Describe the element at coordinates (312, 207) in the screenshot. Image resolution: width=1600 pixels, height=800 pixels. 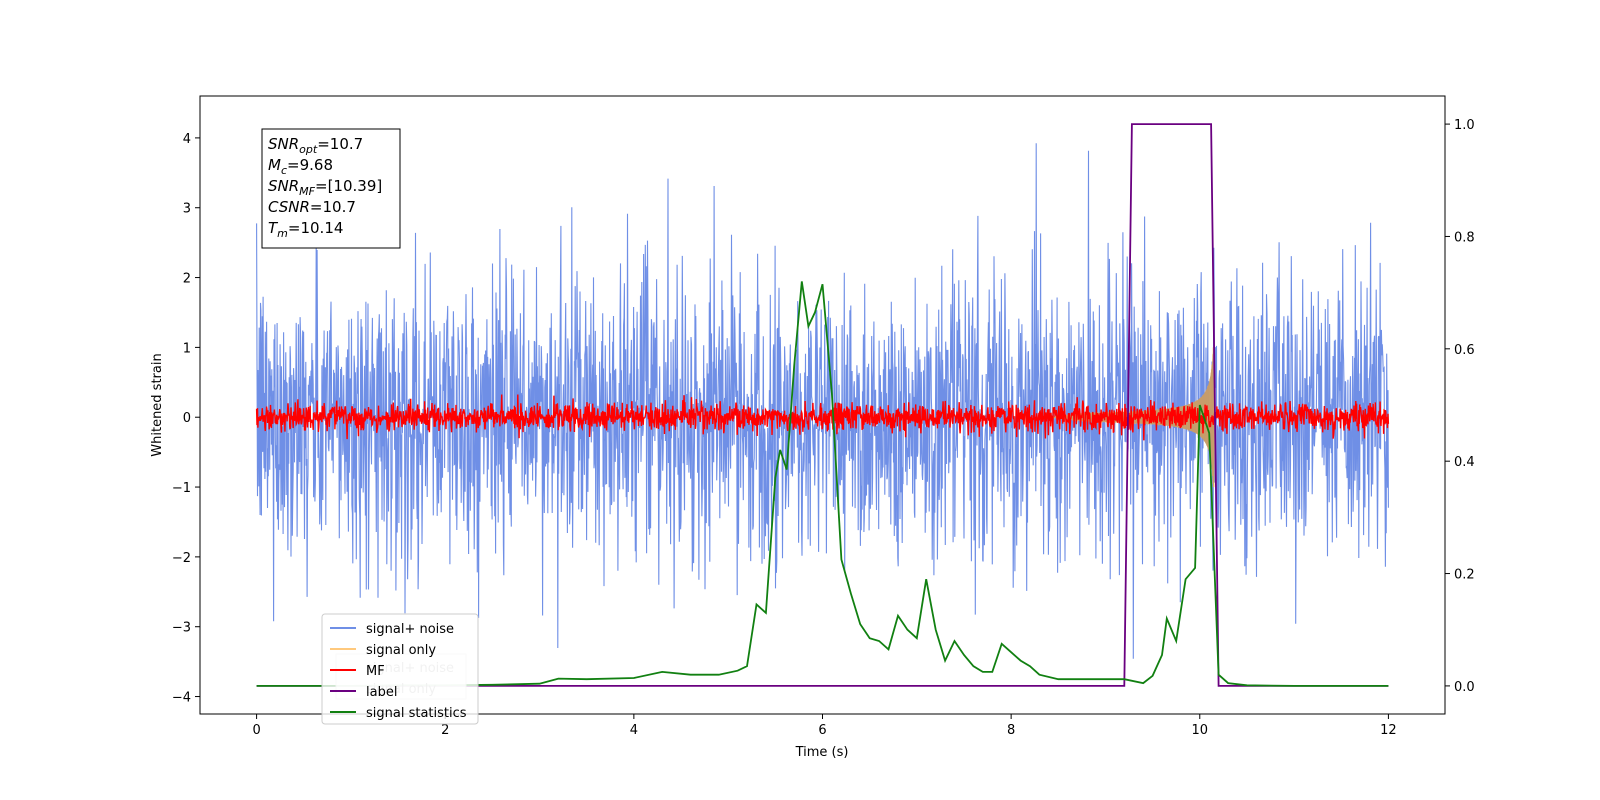
I see `annotation-line: CSNR=10.7` at that location.